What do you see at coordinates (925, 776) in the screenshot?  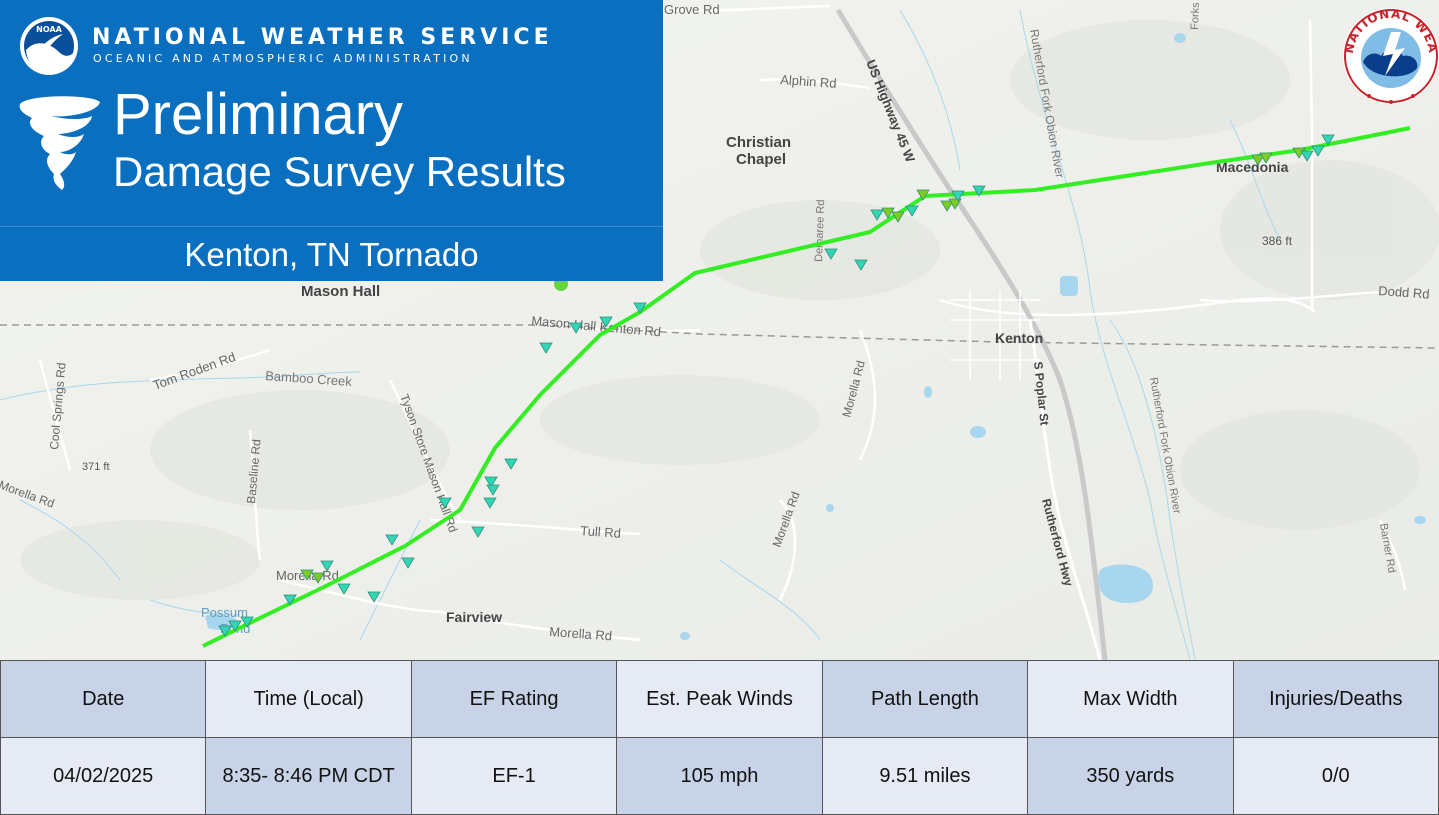 I see `value-path-length: 9.51 miles` at bounding box center [925, 776].